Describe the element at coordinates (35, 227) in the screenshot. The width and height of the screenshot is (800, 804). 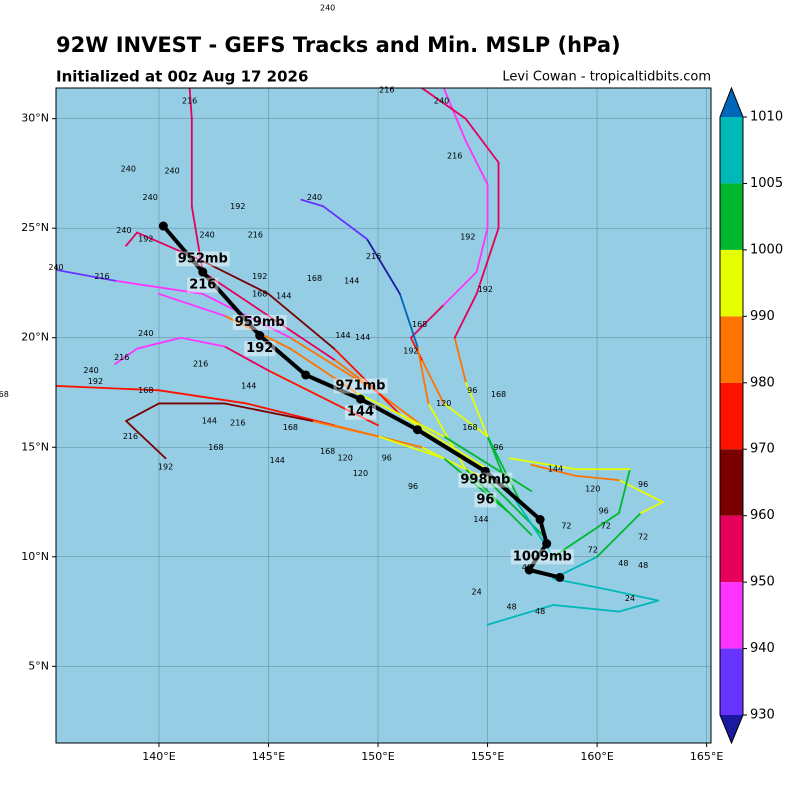
I see `y-tick-label: 25°N` at that location.